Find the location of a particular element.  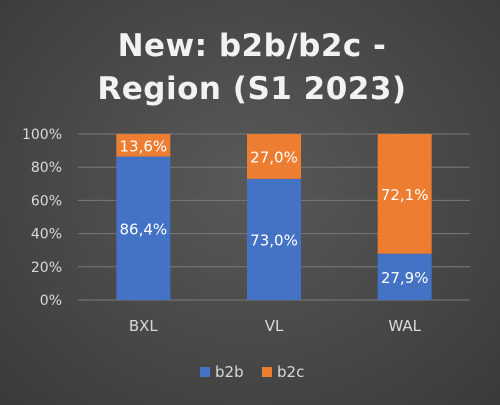

bar-b2c-vl is located at coordinates (274, 156).